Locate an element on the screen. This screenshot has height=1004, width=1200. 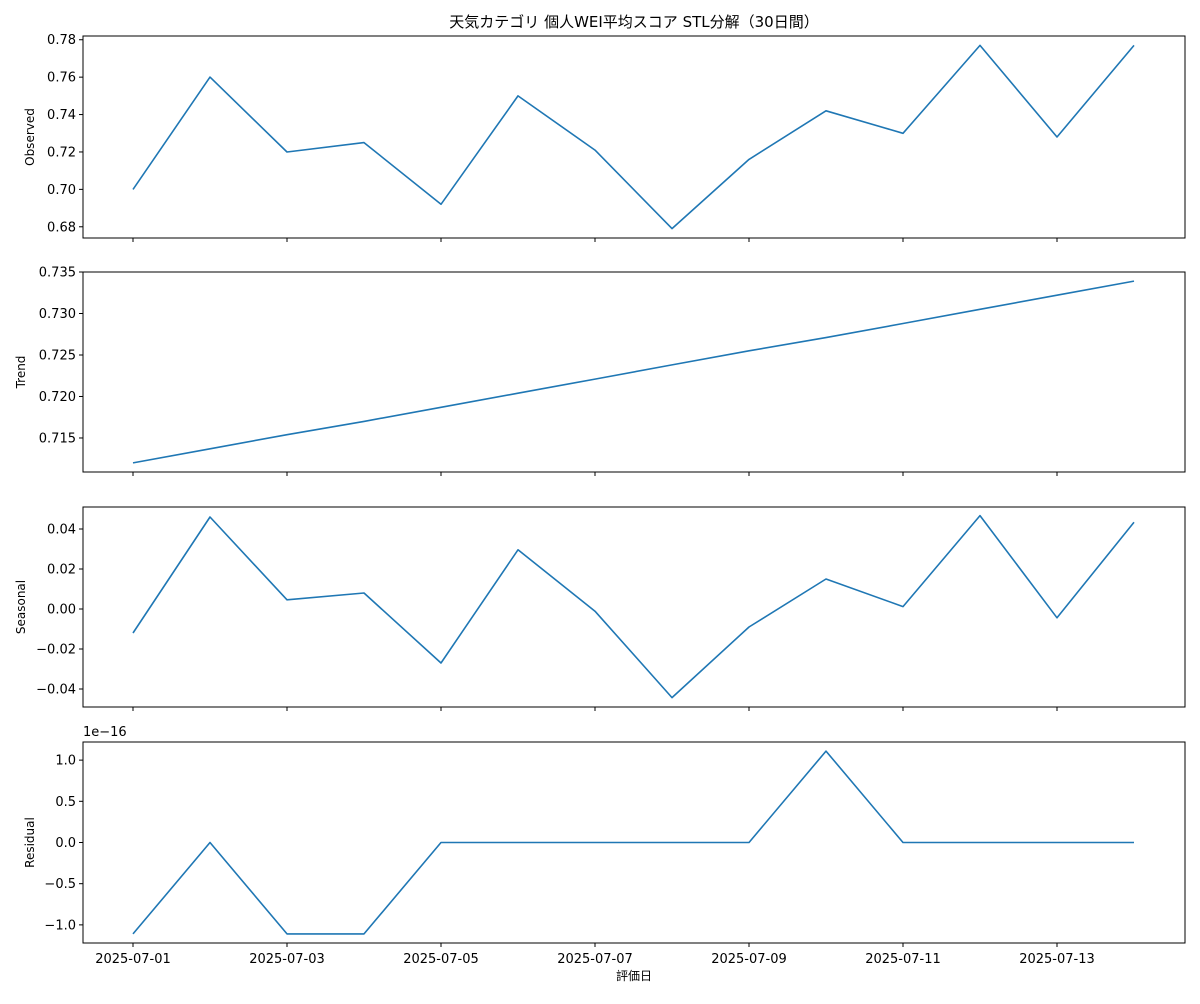
y-tick-label: 0.68 is located at coordinates (61, 227).